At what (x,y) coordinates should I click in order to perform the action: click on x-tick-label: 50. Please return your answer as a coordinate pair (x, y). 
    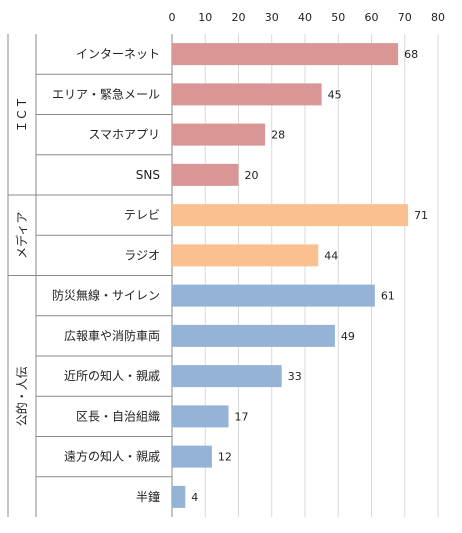
    Looking at the image, I should click on (338, 17).